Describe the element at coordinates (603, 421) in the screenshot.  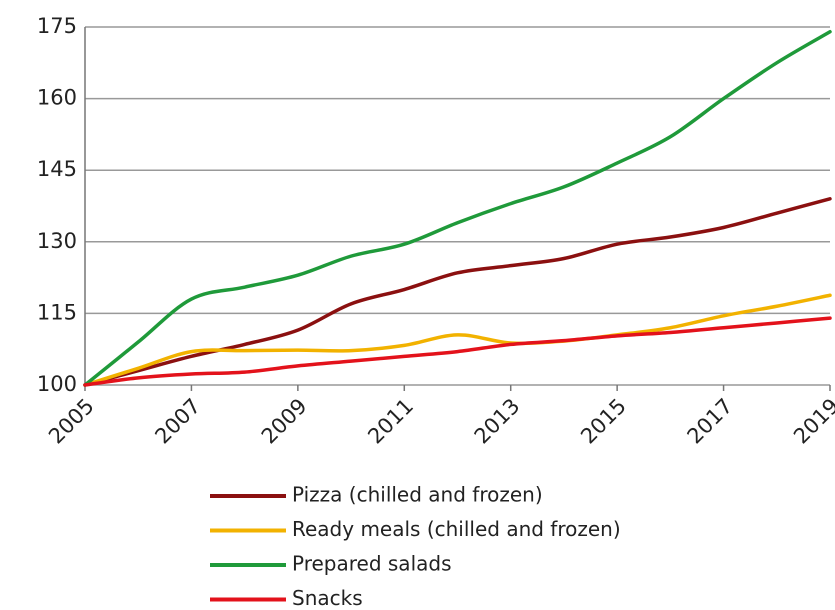
I see `x-tick-label: 2015` at that location.